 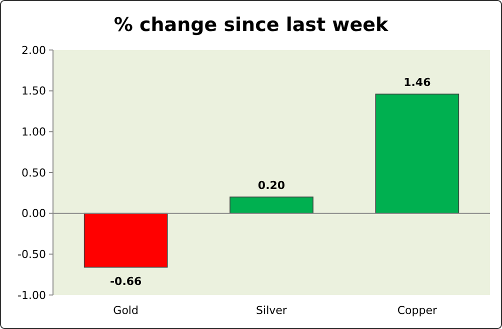 What do you see at coordinates (32, 295) in the screenshot?
I see `y-tick-label: -1.00` at bounding box center [32, 295].